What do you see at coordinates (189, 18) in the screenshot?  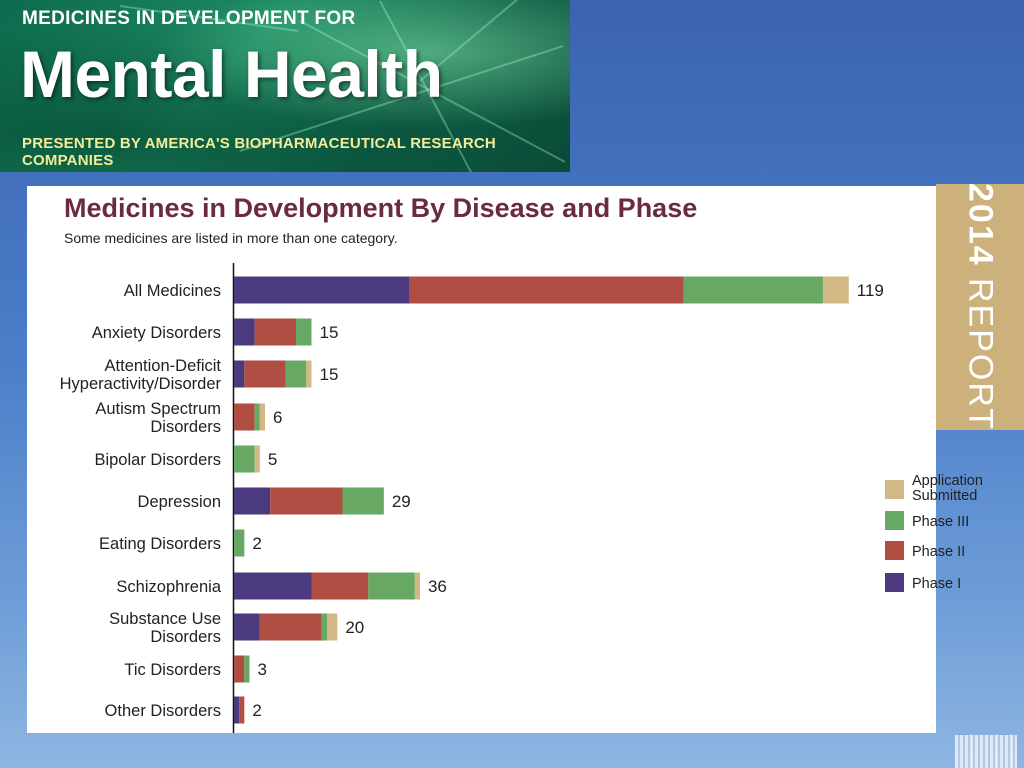 I see `banner-supertitle: MEDICINES IN DEVELOPMENT FOR` at bounding box center [189, 18].